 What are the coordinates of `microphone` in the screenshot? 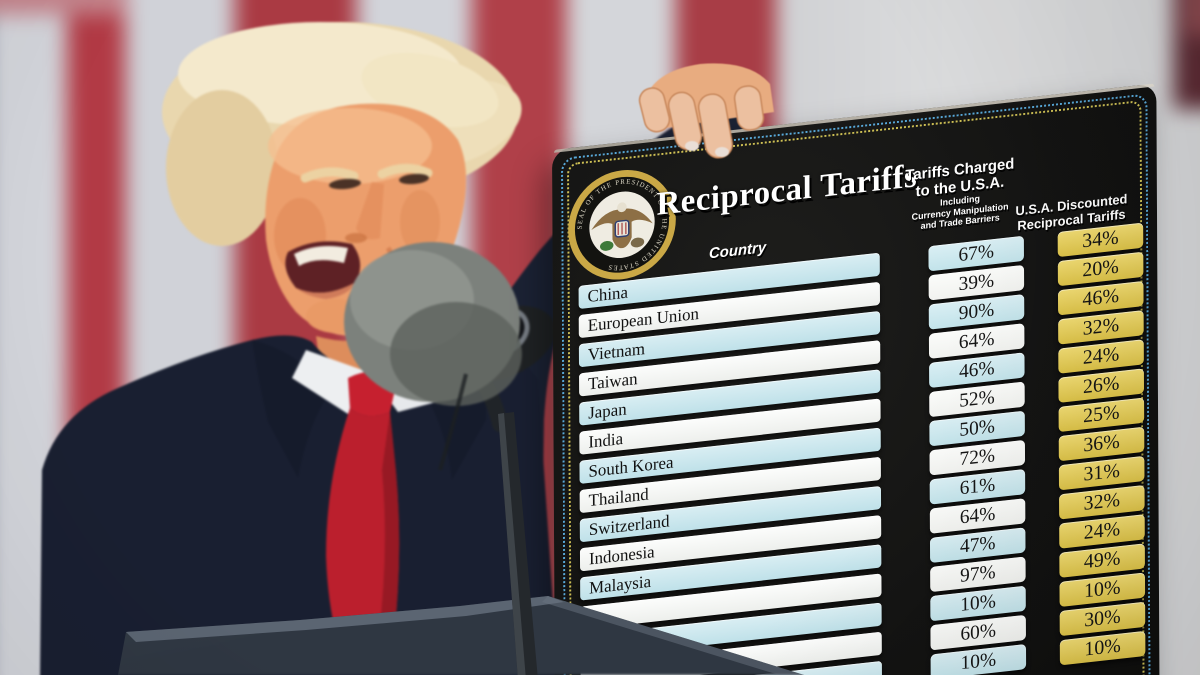 It's located at (450, 356).